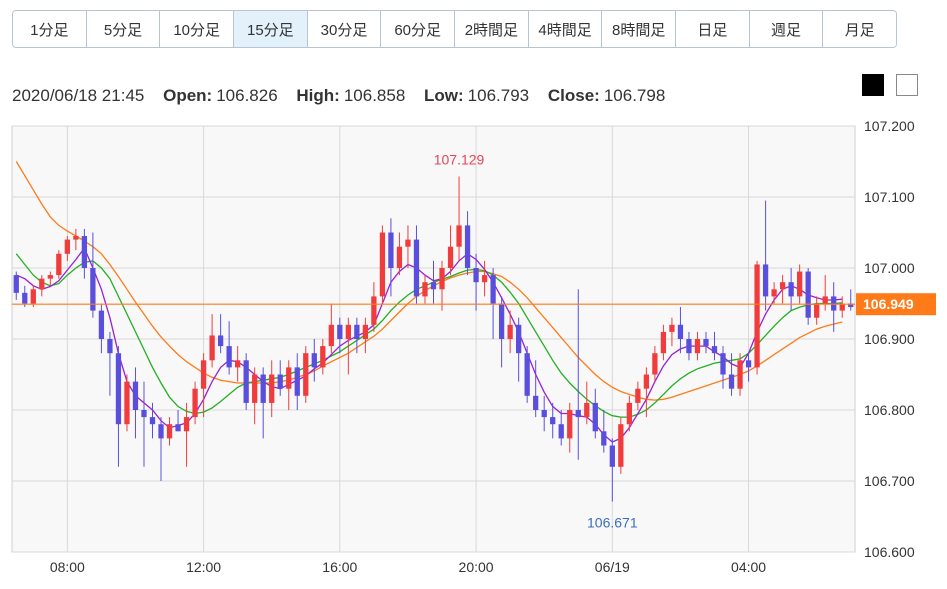  I want to click on y-tick-label: 107.200, so click(889, 126).